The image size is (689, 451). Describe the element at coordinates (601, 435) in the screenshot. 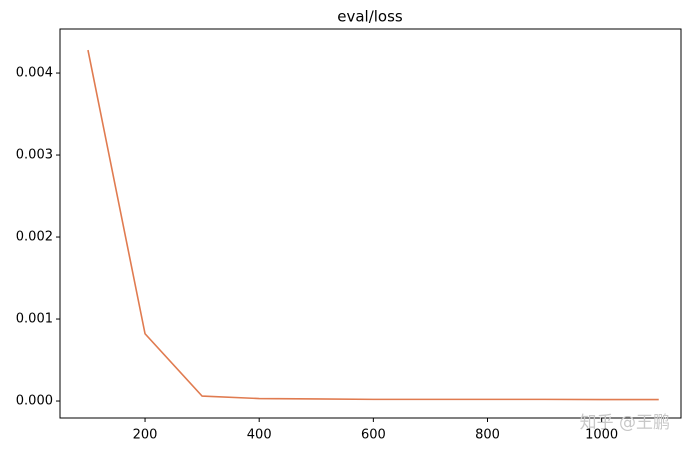

I see `x-tick-label: 1000` at that location.